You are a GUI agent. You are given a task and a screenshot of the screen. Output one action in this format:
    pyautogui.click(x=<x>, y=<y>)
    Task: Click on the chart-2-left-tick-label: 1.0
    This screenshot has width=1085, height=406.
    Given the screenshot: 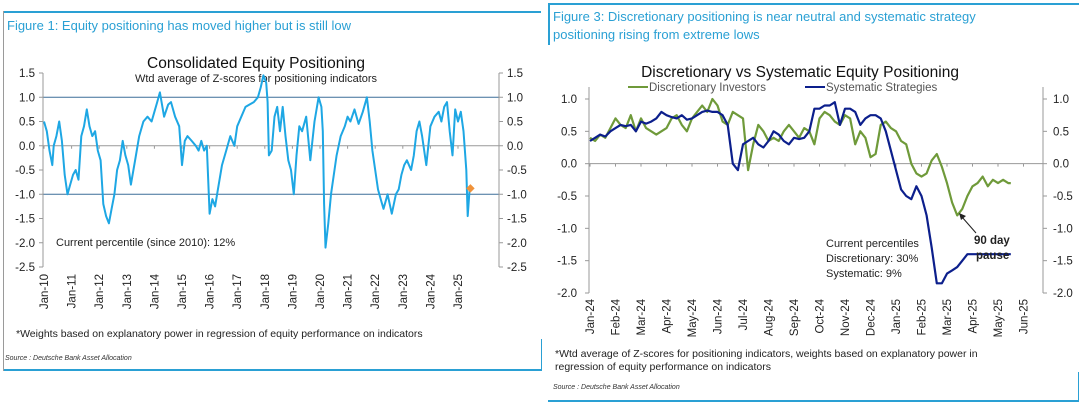 What is the action you would take?
    pyautogui.click(x=569, y=100)
    